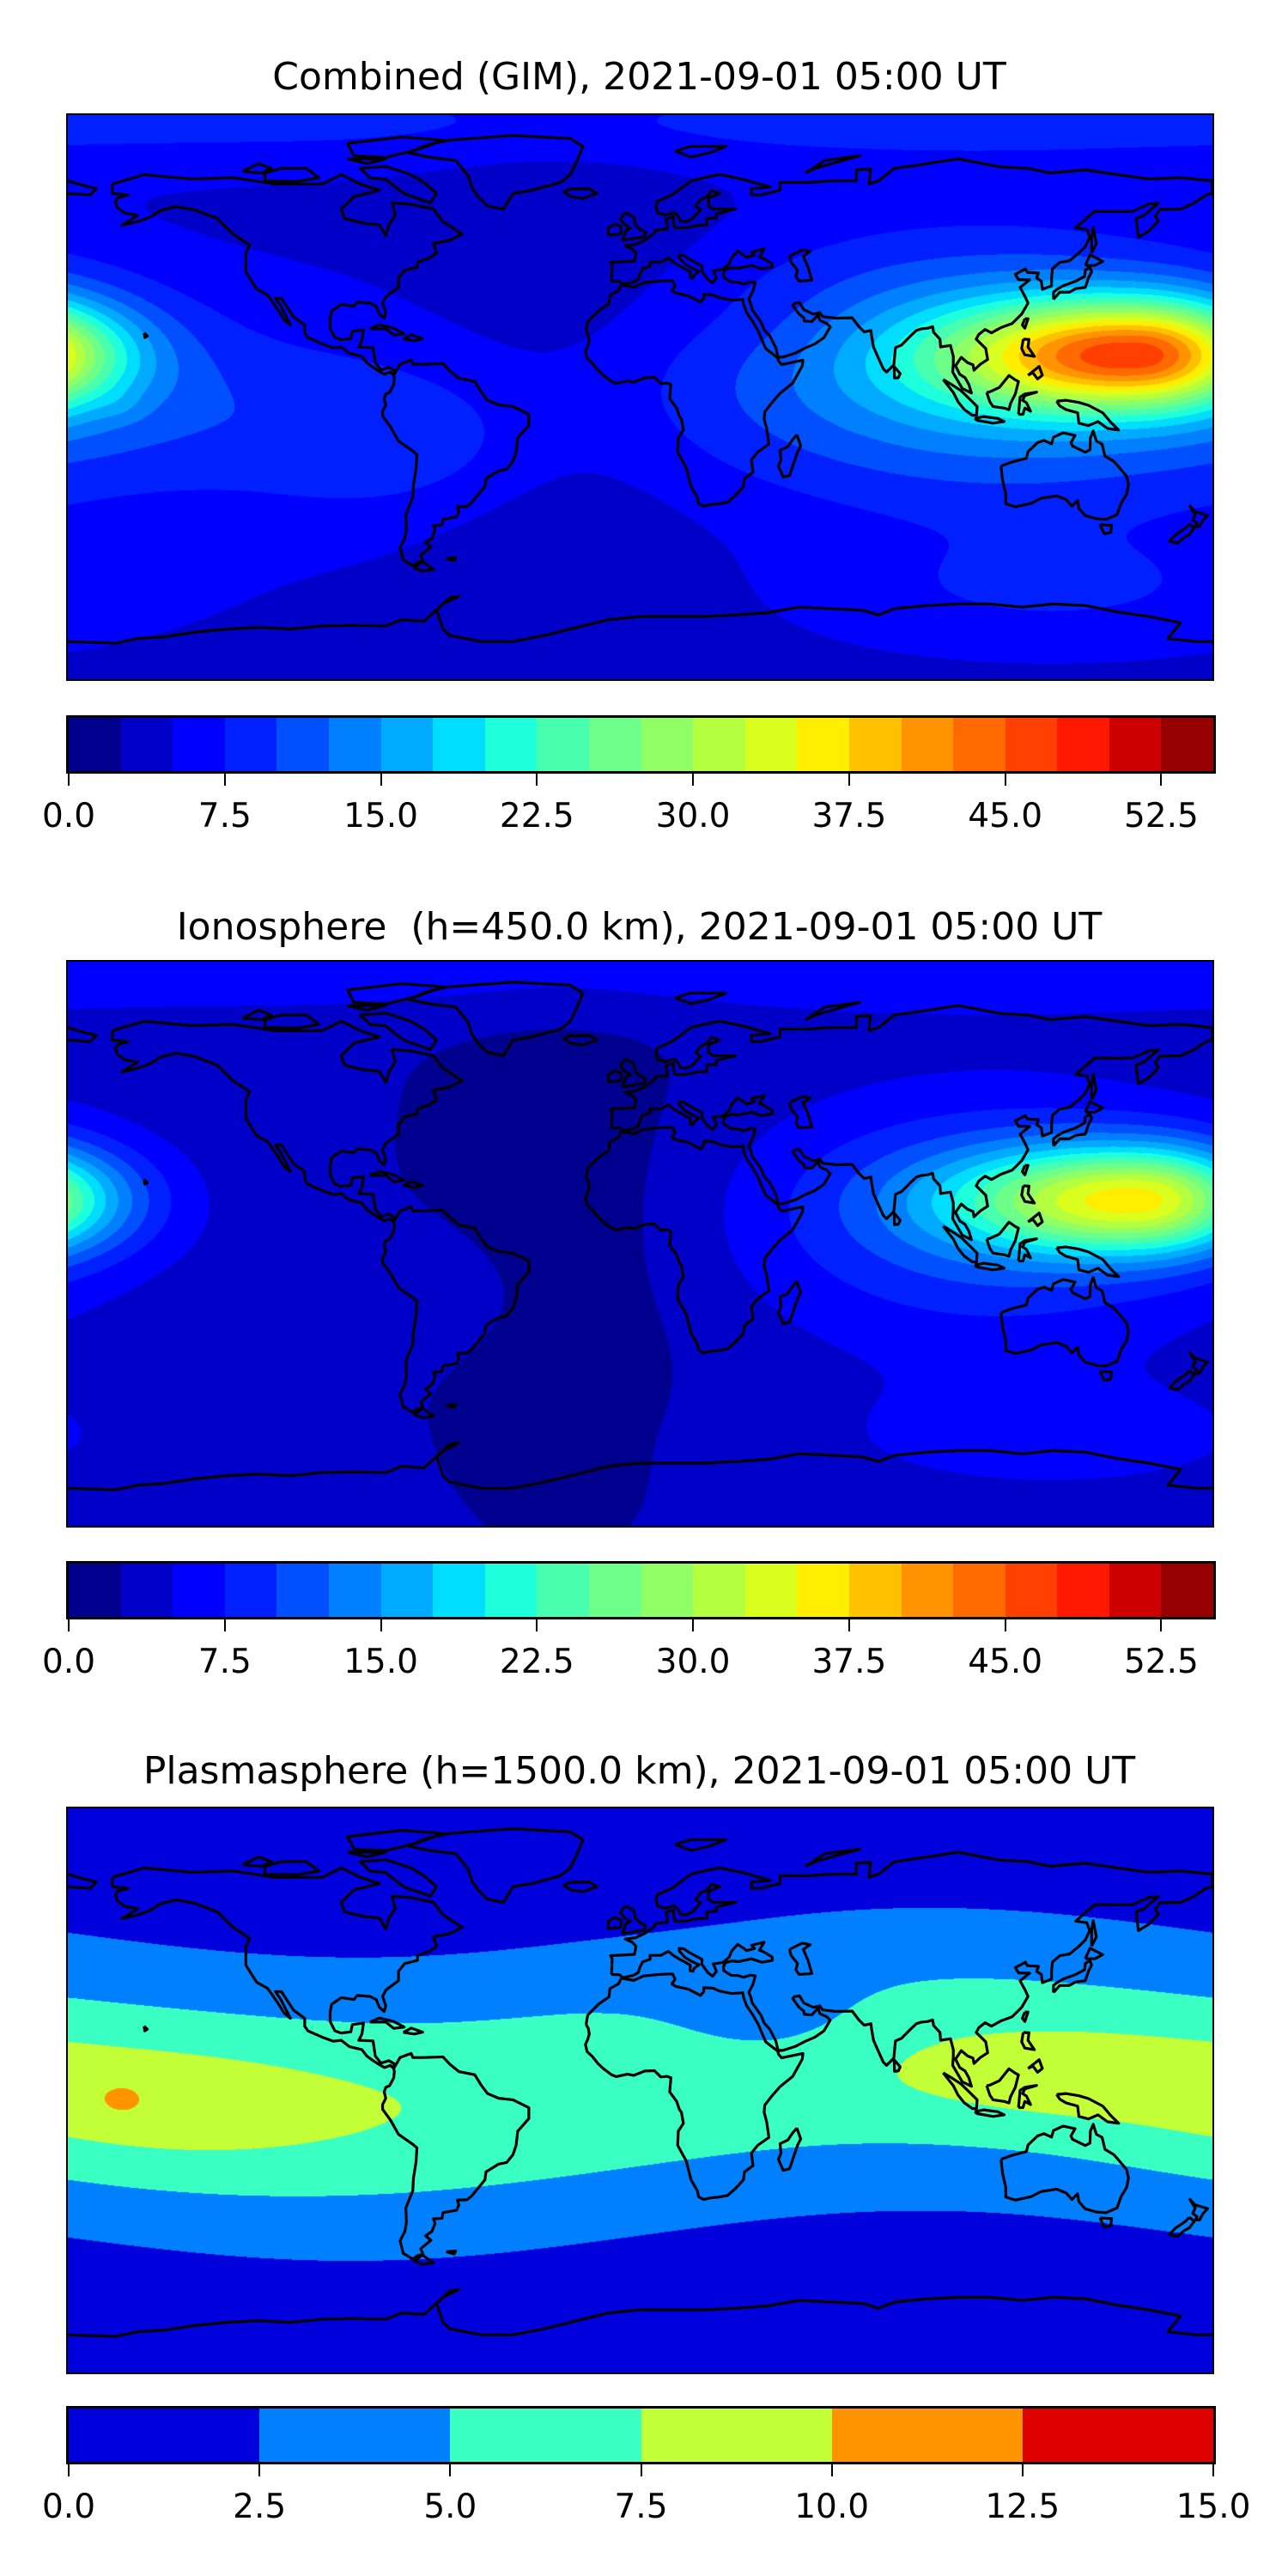 This screenshot has width=1288, height=2576. Describe the element at coordinates (581, 1041) in the screenshot. I see `coastline-iceland` at that location.